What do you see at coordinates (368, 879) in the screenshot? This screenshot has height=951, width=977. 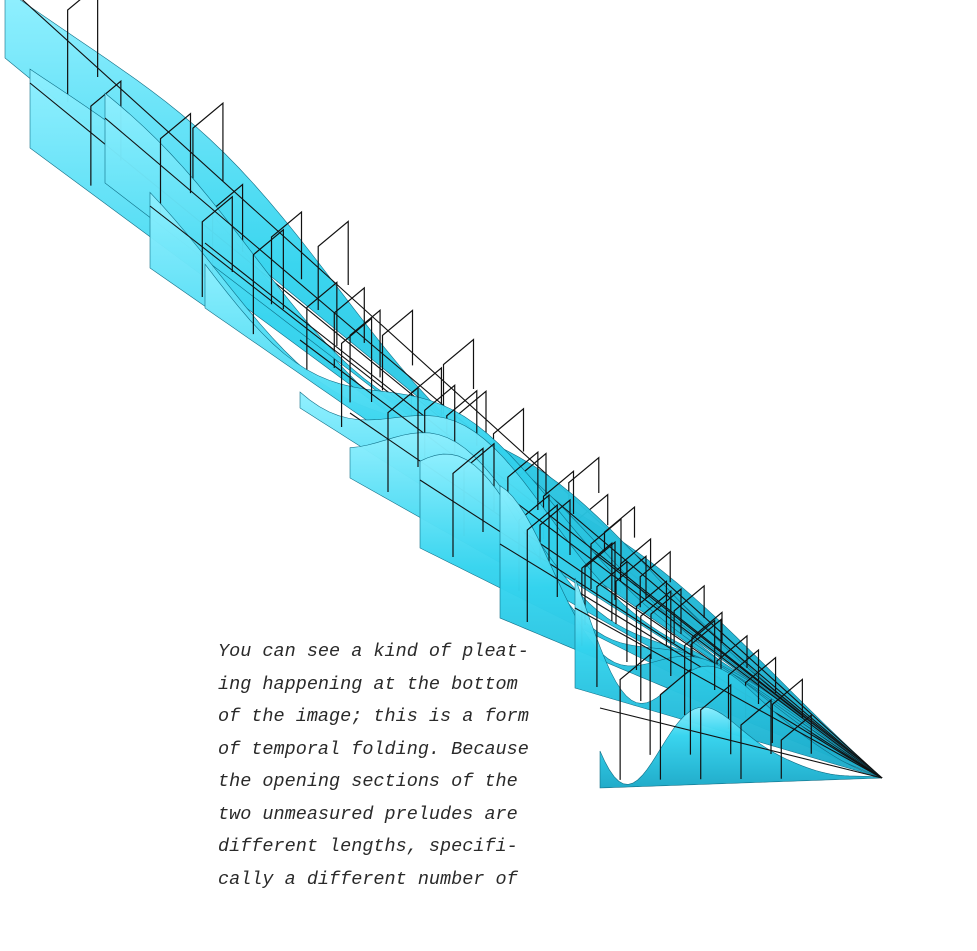 I see `caption-line: cally a different number of` at bounding box center [368, 879].